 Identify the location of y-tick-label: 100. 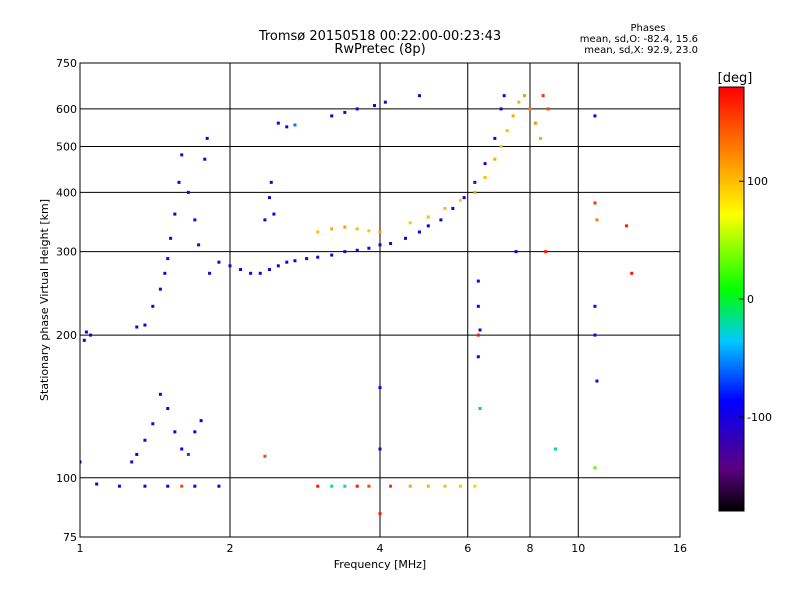
(66, 478).